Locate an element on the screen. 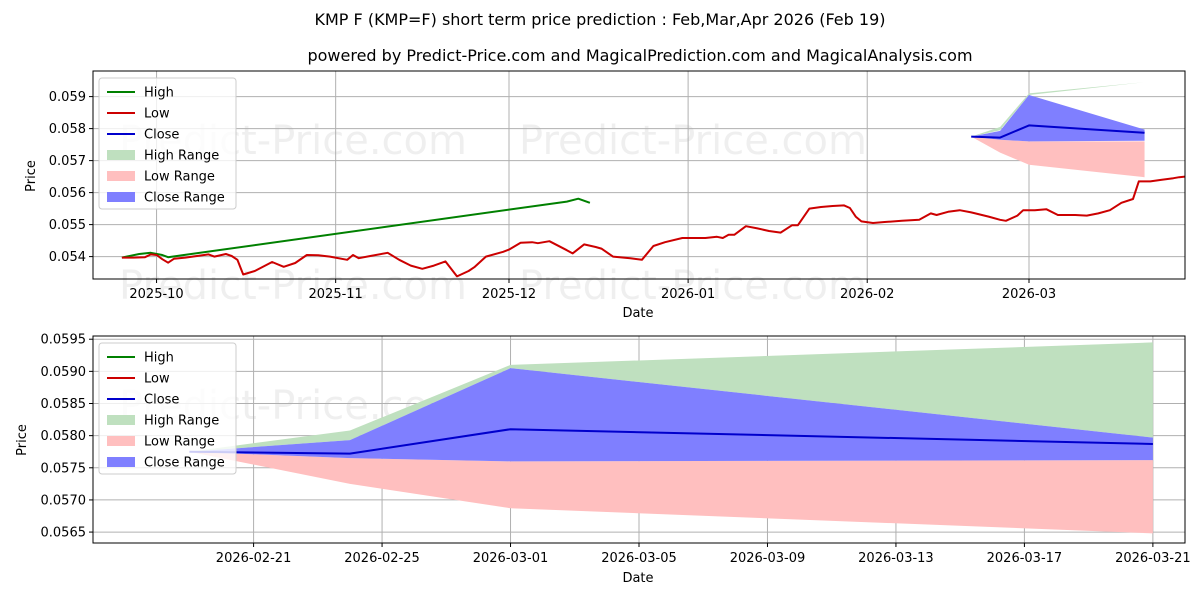 This screenshot has width=1200, height=600. close-range-band is located at coordinates (1058, 118).